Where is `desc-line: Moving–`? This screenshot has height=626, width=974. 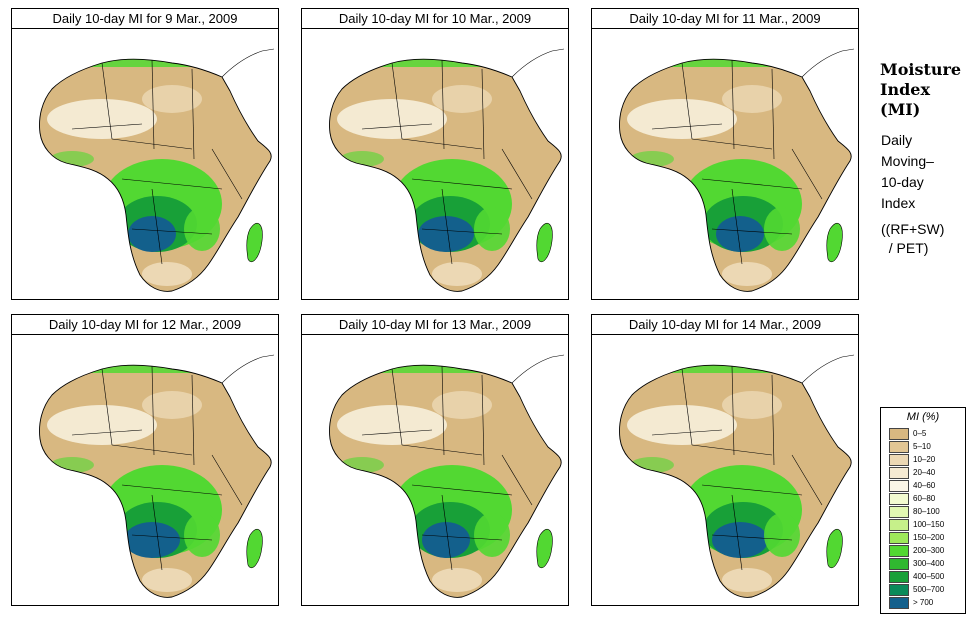
desc-line: Moving– is located at coordinates (907, 161).